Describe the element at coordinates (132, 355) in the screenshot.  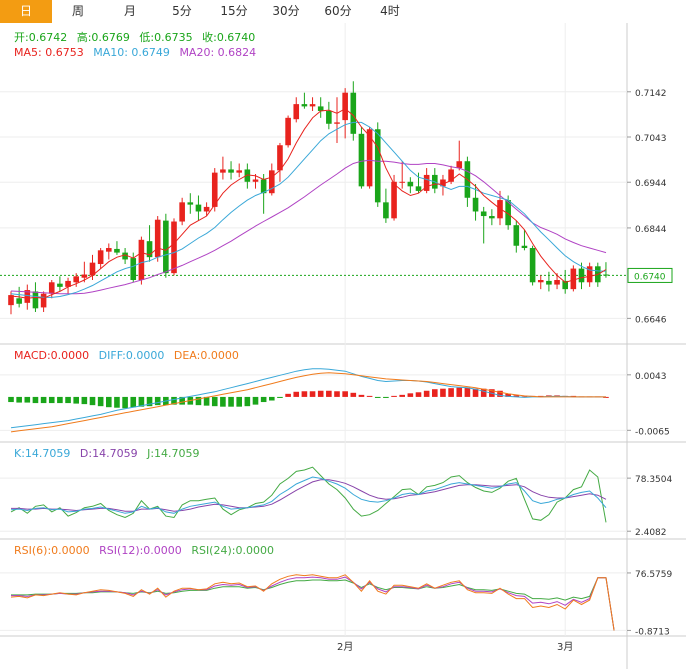
I see `diff-value: DIFF:0.0000` at that location.